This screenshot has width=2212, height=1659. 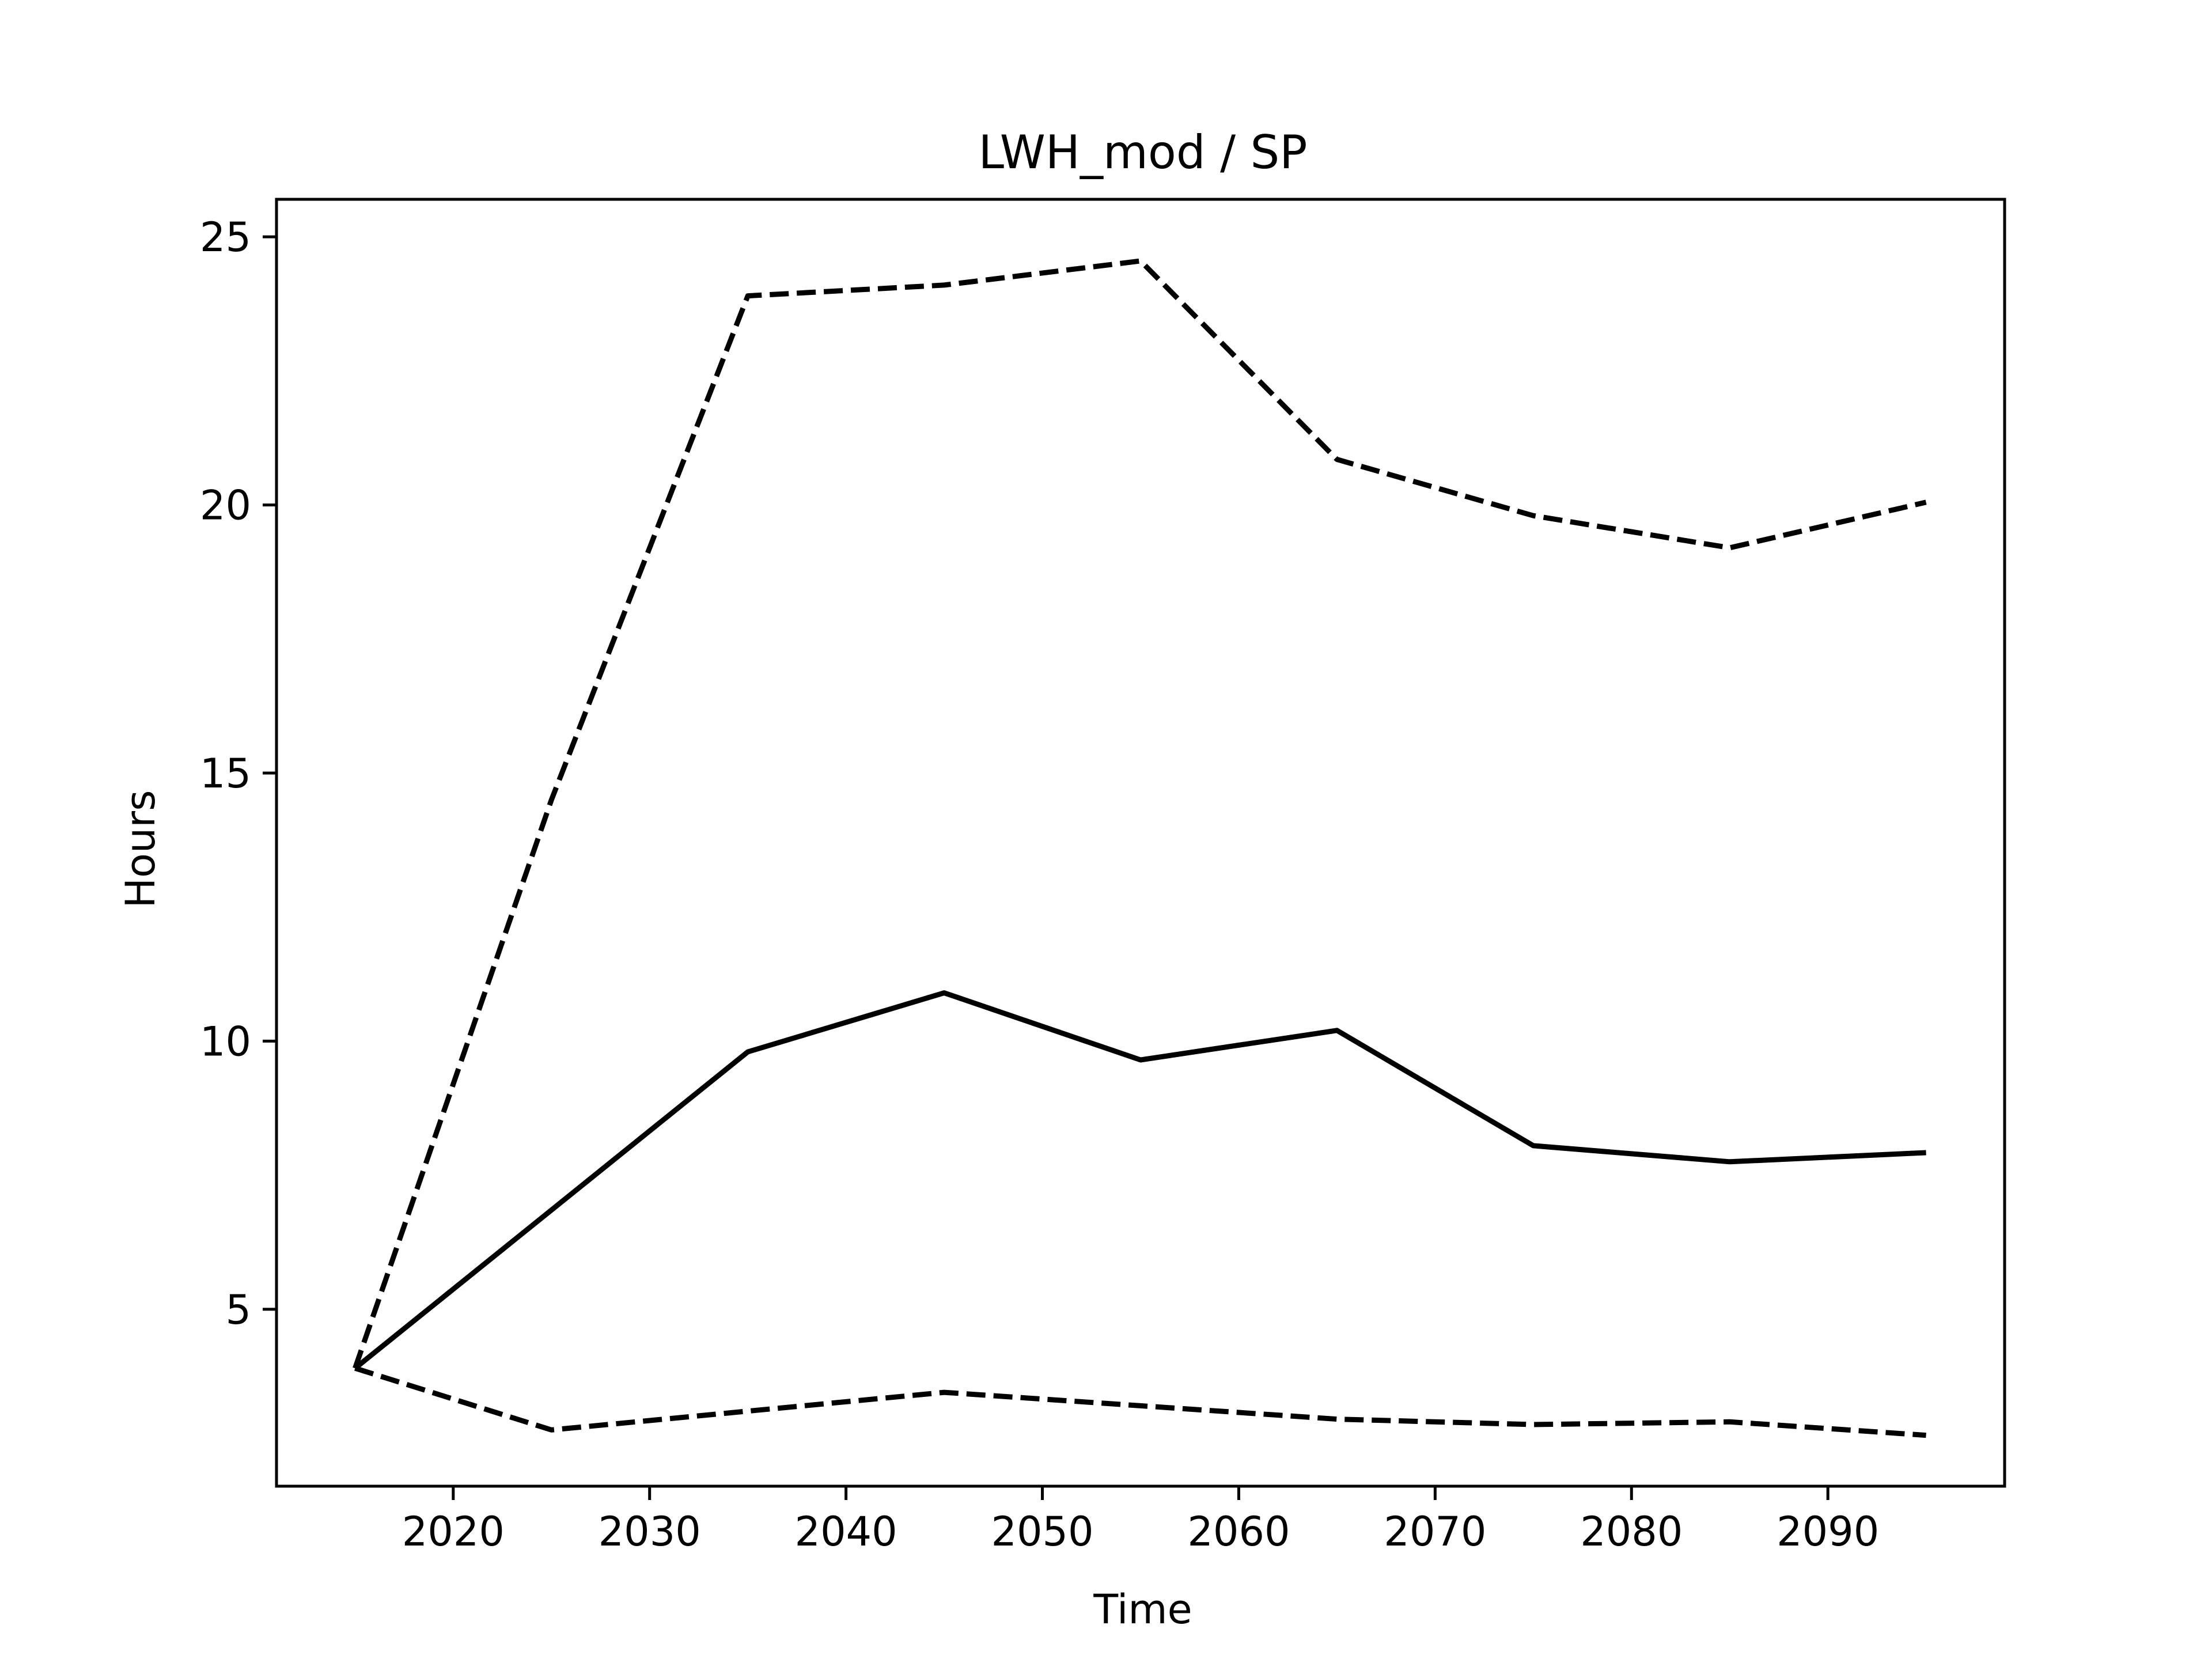 What do you see at coordinates (1828, 1531) in the screenshot?
I see `x-tick-label: 2090` at bounding box center [1828, 1531].